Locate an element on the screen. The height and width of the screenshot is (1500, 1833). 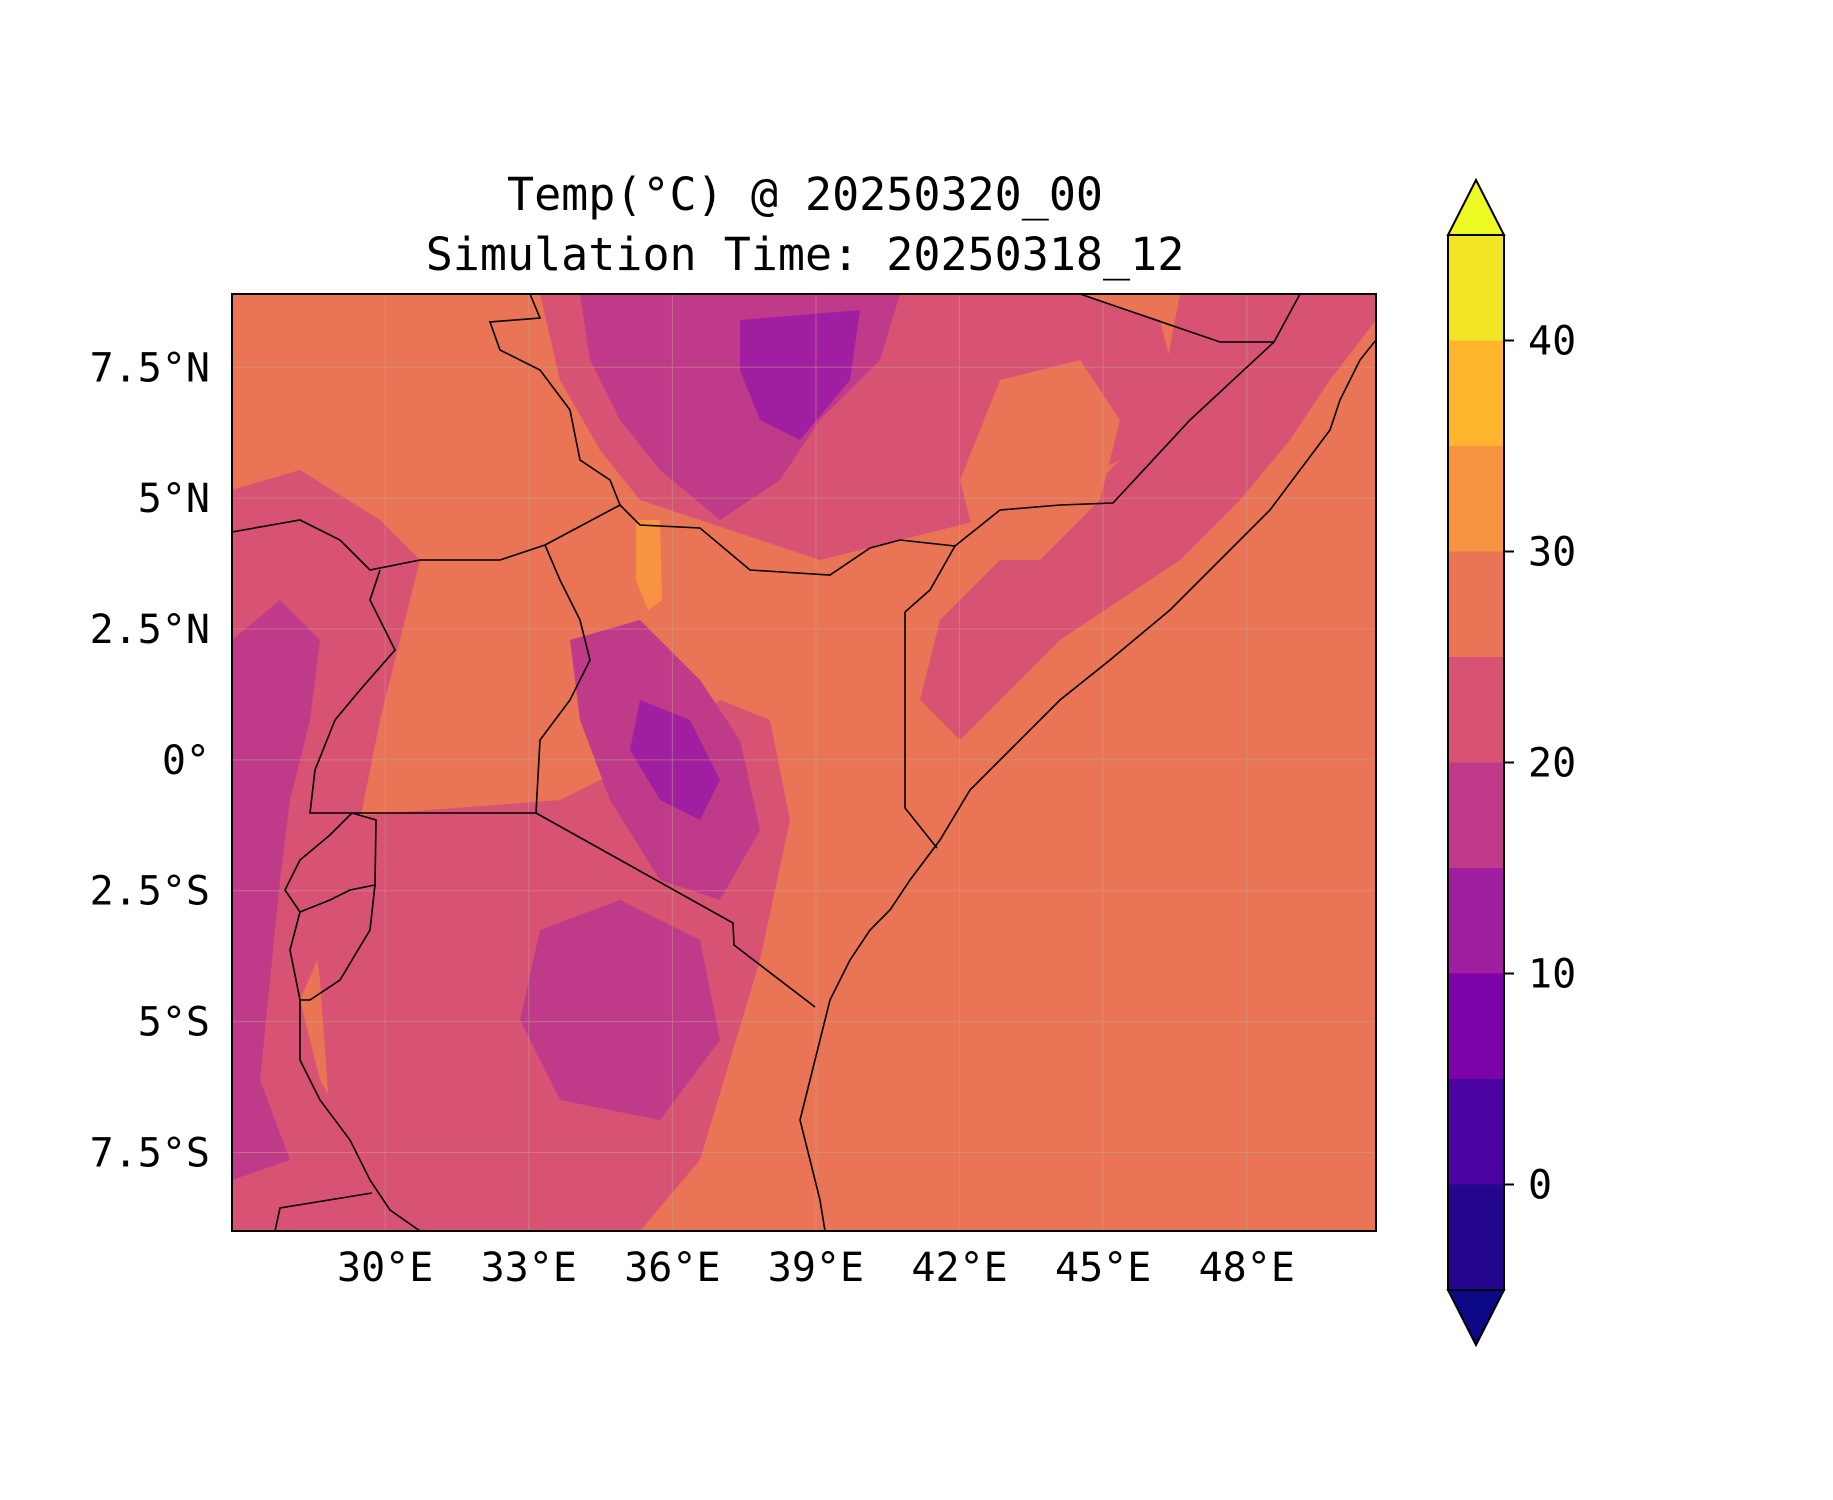
lon-tick-label: 45°E is located at coordinates (1103, 1268).